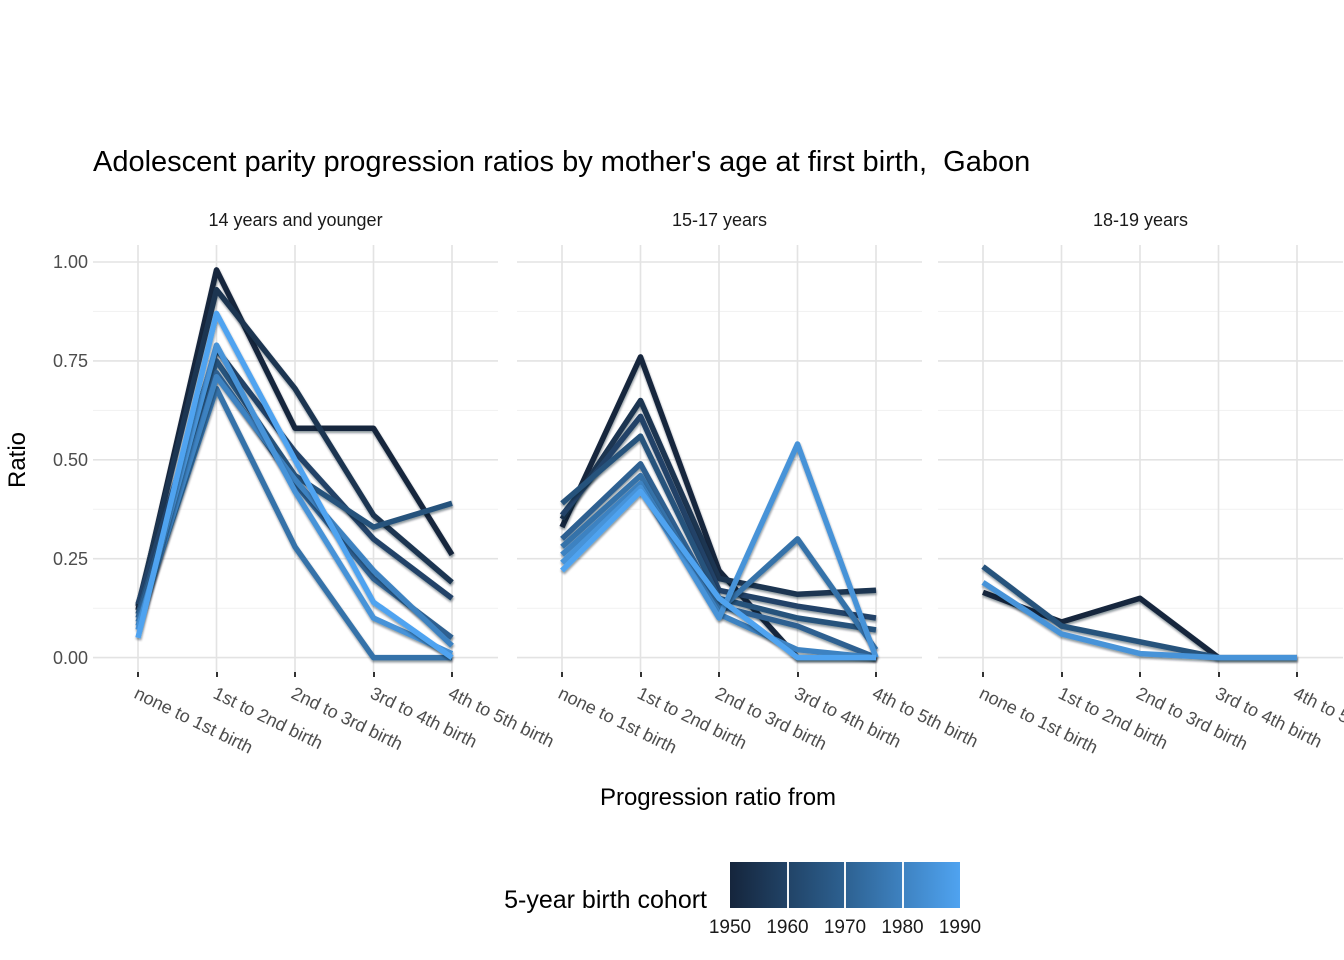  I want to click on series-line-1960, so click(718, 517).